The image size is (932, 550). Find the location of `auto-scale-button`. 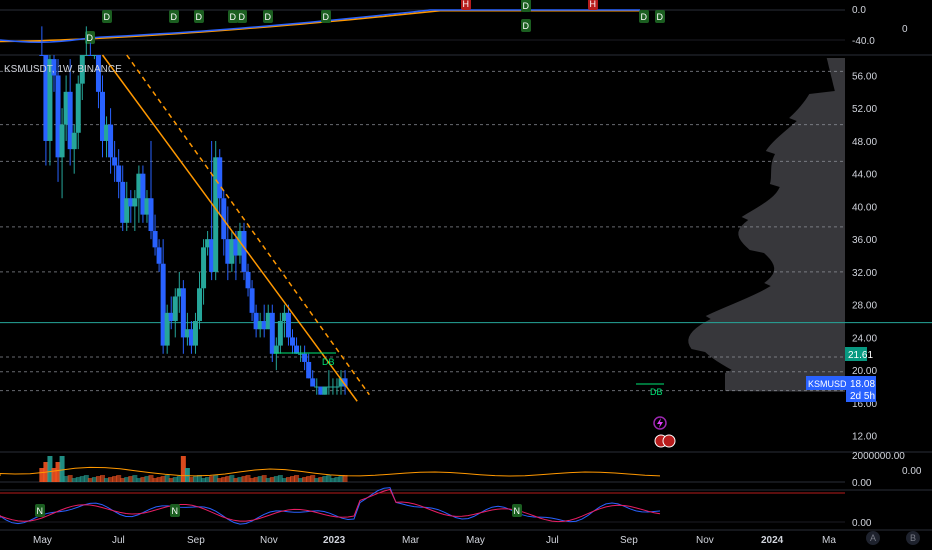

auto-scale-button is located at coordinates (873, 538).